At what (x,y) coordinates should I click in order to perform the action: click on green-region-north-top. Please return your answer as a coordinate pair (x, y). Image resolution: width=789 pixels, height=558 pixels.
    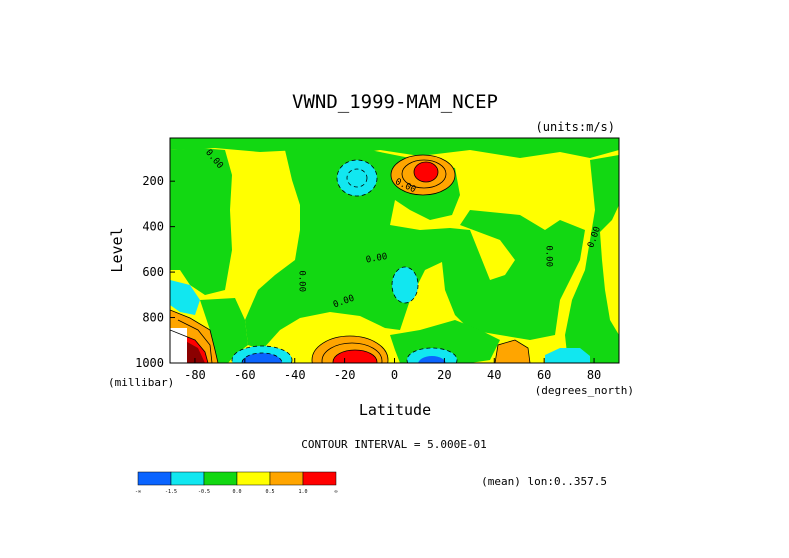
    Looking at the image, I should click on (394, 148).